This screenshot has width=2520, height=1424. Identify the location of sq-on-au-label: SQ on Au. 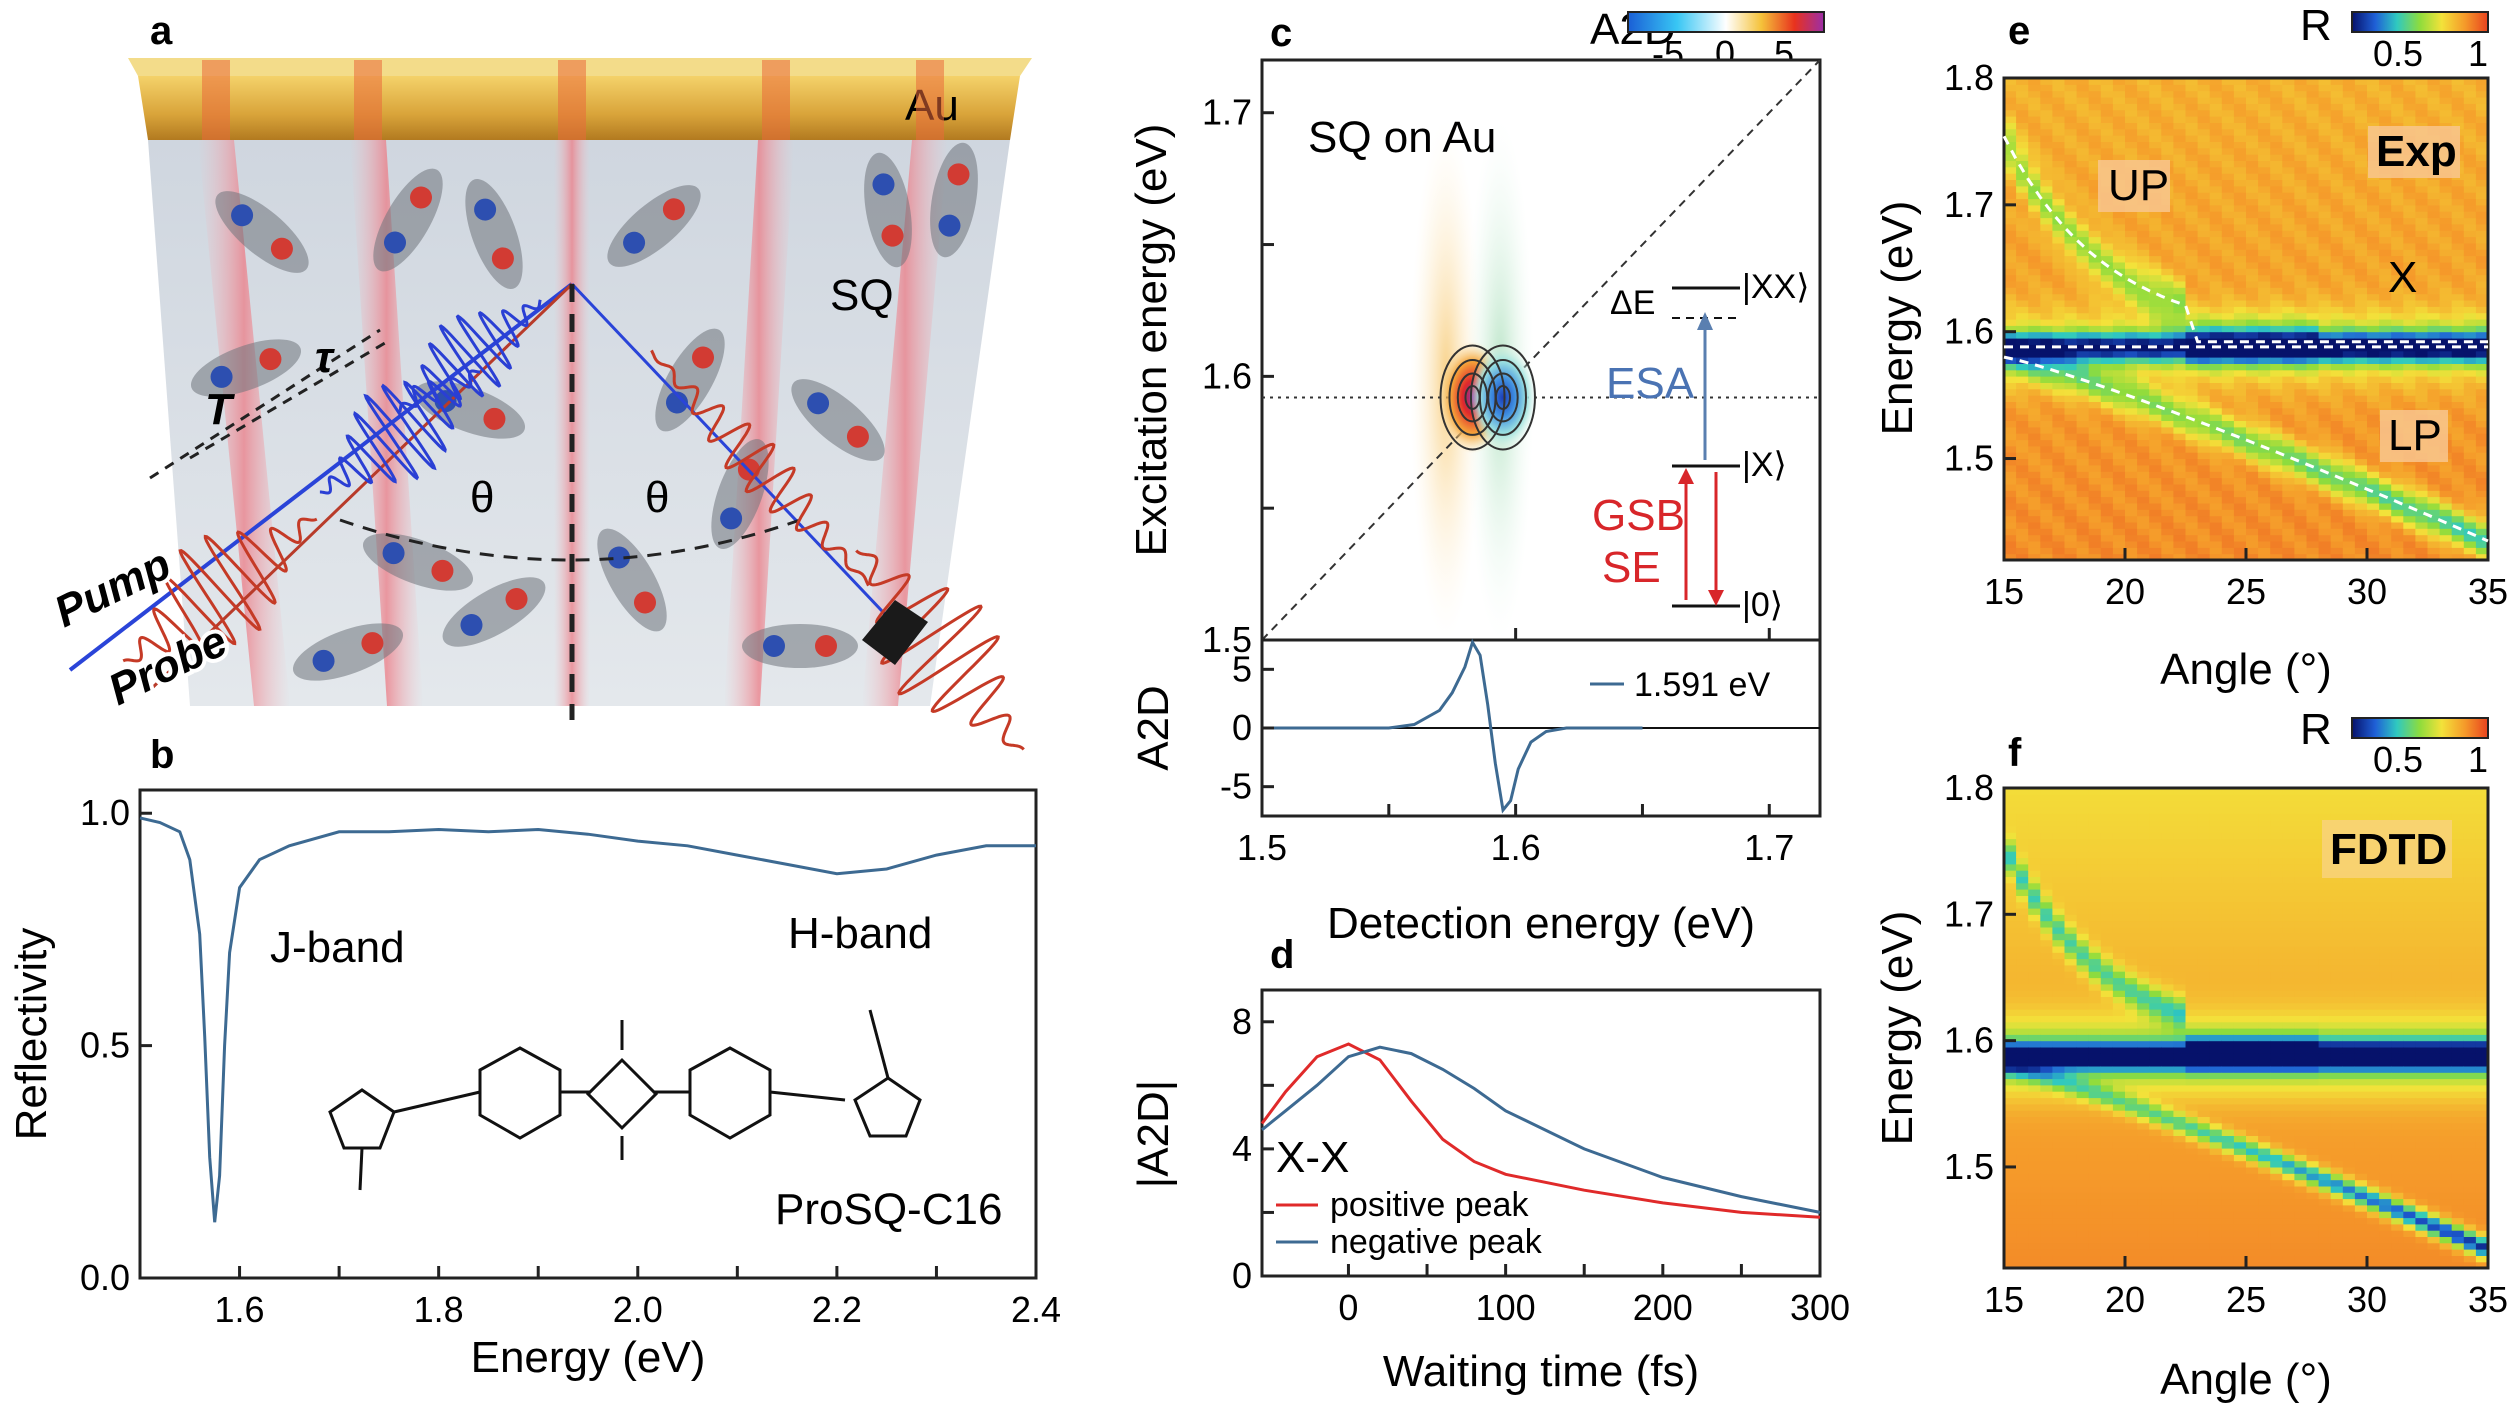
(1402, 137).